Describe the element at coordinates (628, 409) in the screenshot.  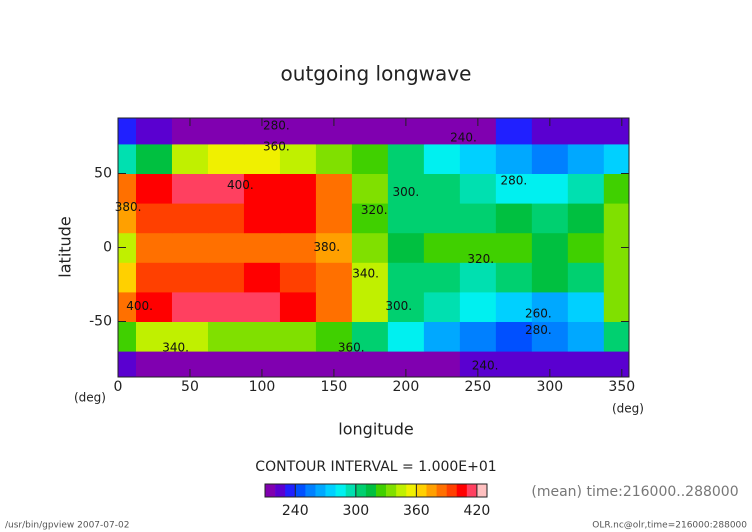
I see `x-unit: (deg)` at that location.